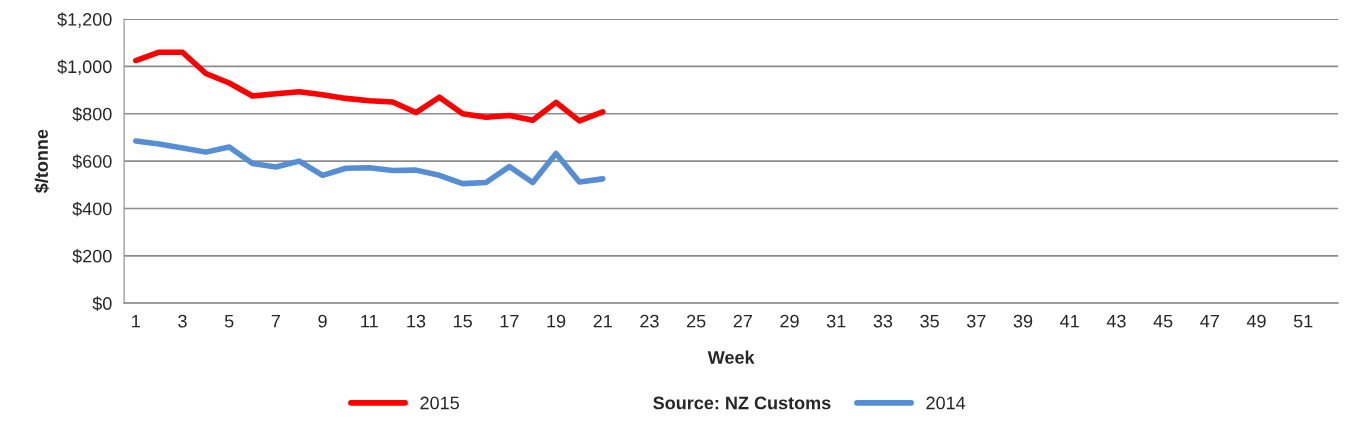 Image resolution: width=1349 pixels, height=424 pixels. Describe the element at coordinates (462, 321) in the screenshot. I see `x-tick-label: 15` at that location.